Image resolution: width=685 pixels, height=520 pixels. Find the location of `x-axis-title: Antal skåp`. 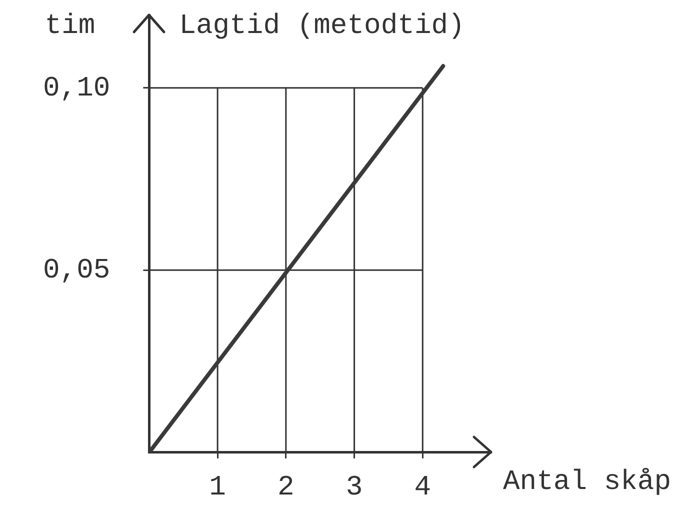

x-axis-title: Antal skåp is located at coordinates (587, 483).